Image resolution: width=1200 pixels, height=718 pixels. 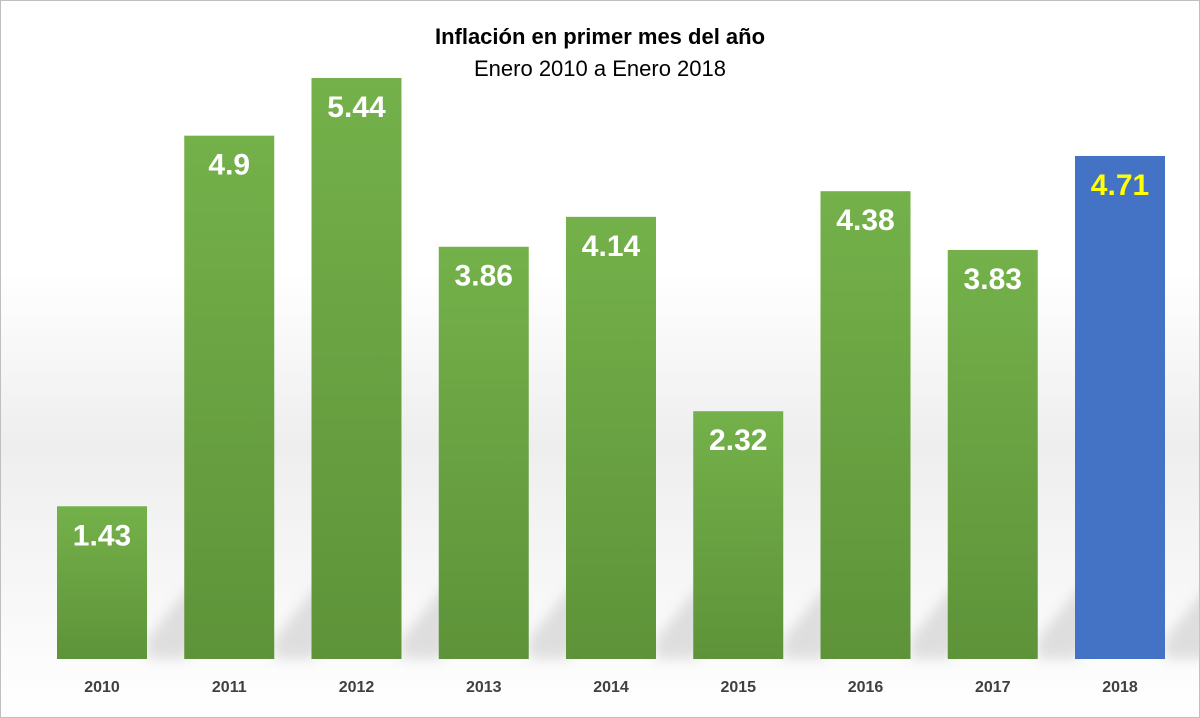 What do you see at coordinates (229, 687) in the screenshot?
I see `x-tick-label-2011: 2011` at bounding box center [229, 687].